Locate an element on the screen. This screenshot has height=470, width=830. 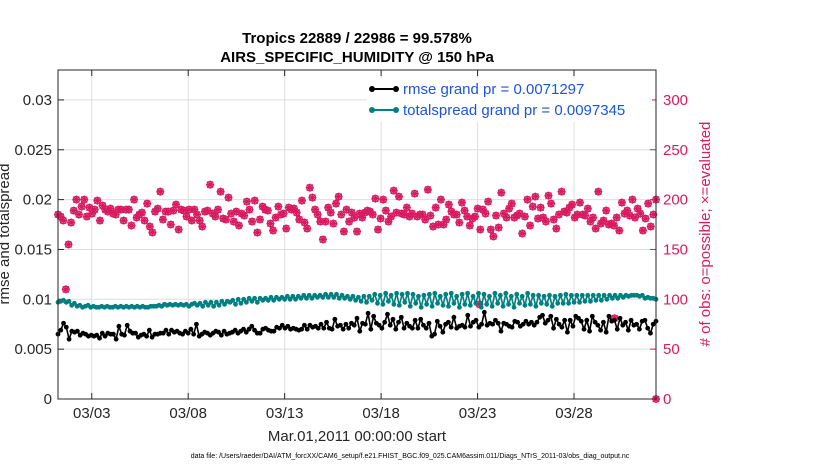
legend-spread-label: totalspread grand pr = 0.0097345 is located at coordinates (514, 110).